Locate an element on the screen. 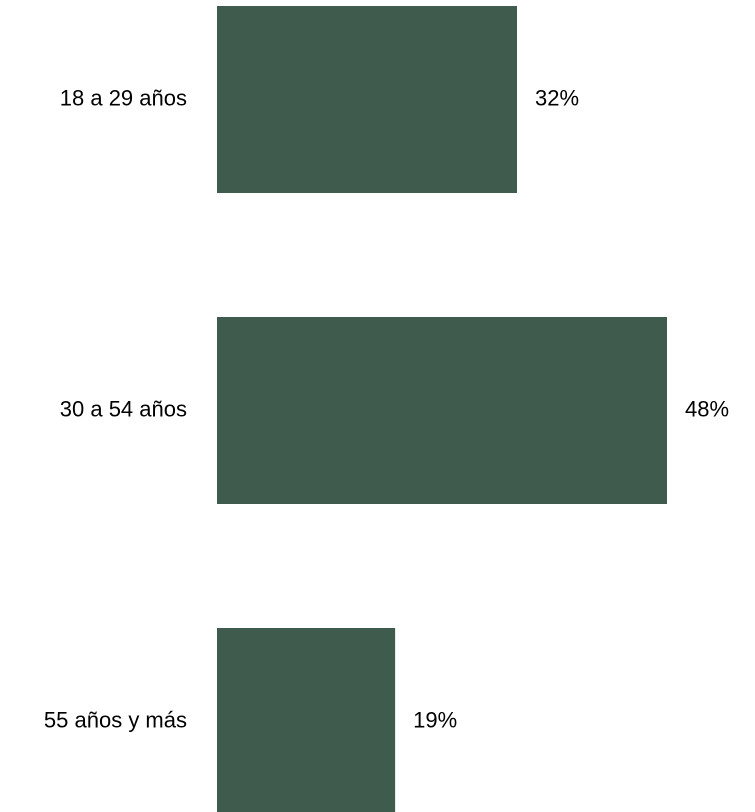  value-label-3: 19% is located at coordinates (435, 719).